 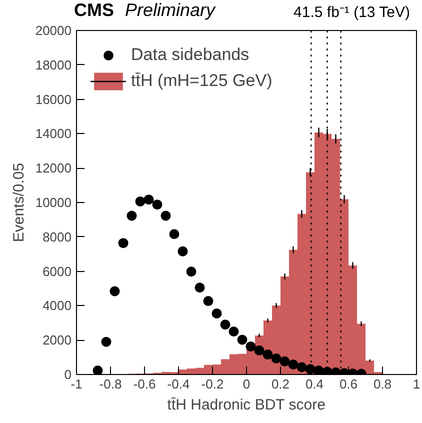 What do you see at coordinates (190, 55) in the screenshot?
I see `legend-label: Data sidebands` at bounding box center [190, 55].